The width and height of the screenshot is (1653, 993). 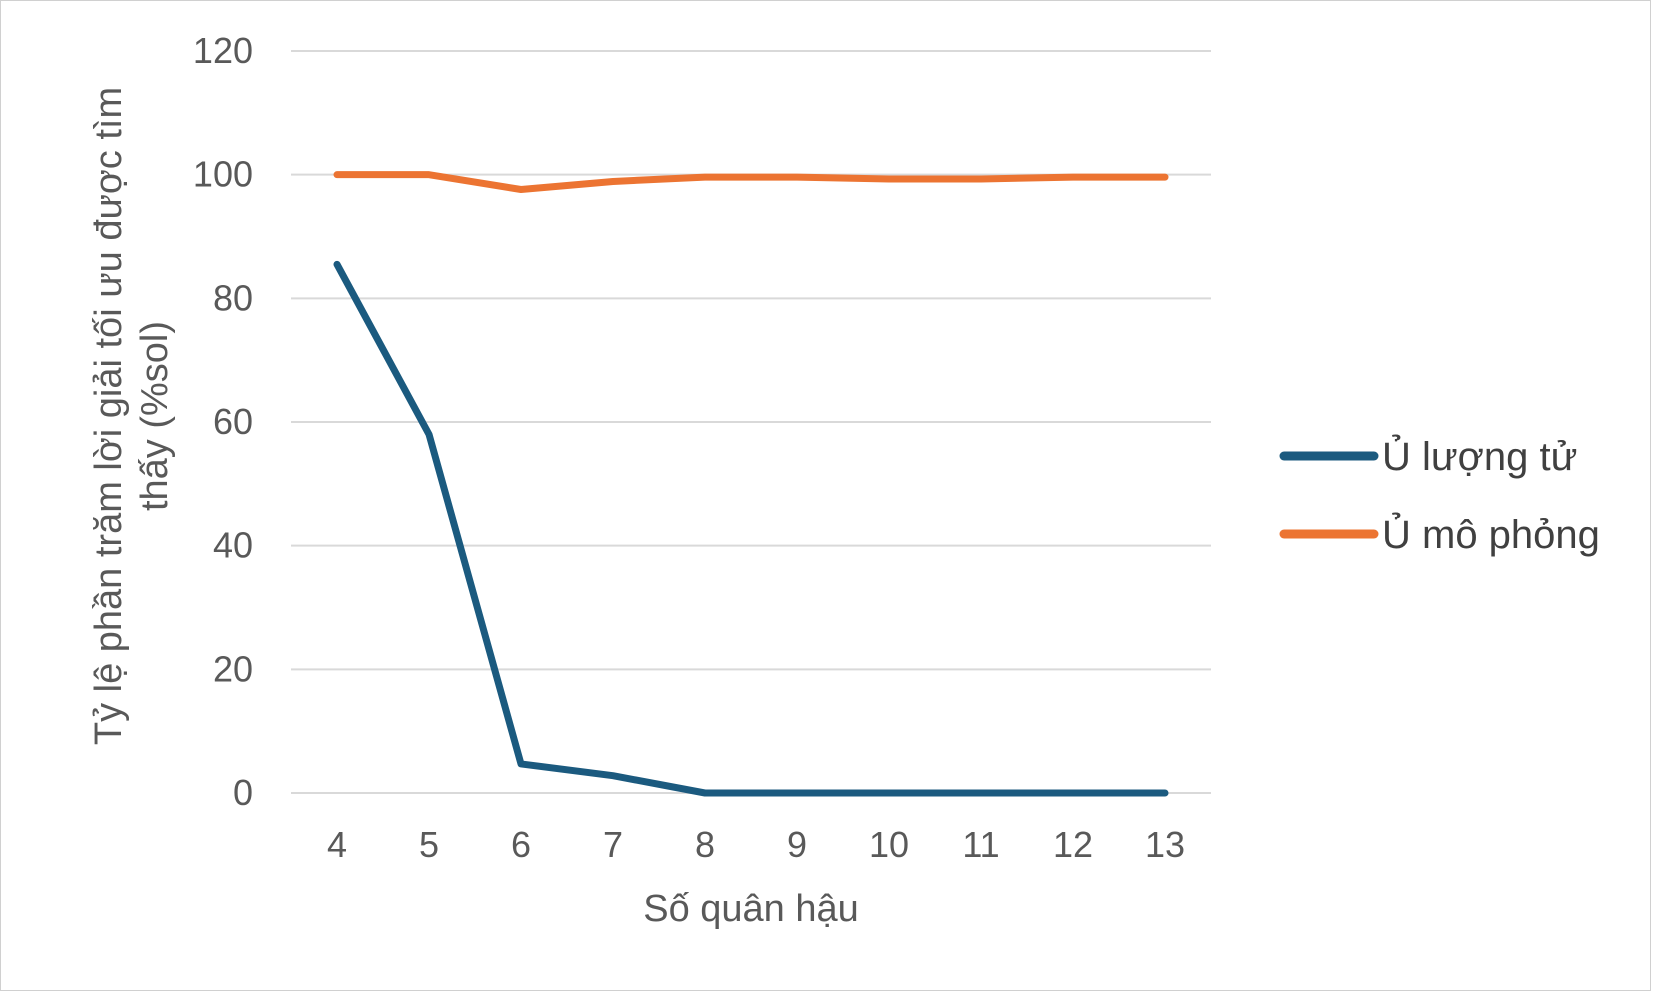 I want to click on legend-item: Ủ mô phỏng, so click(x=1439, y=534).